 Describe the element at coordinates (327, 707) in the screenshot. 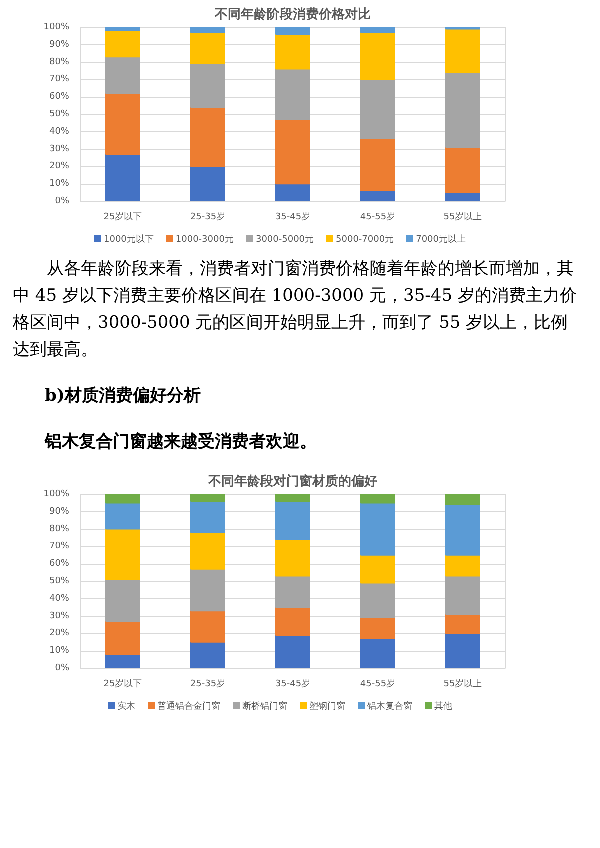

I see `legend-label: 塑钢门窗` at that location.